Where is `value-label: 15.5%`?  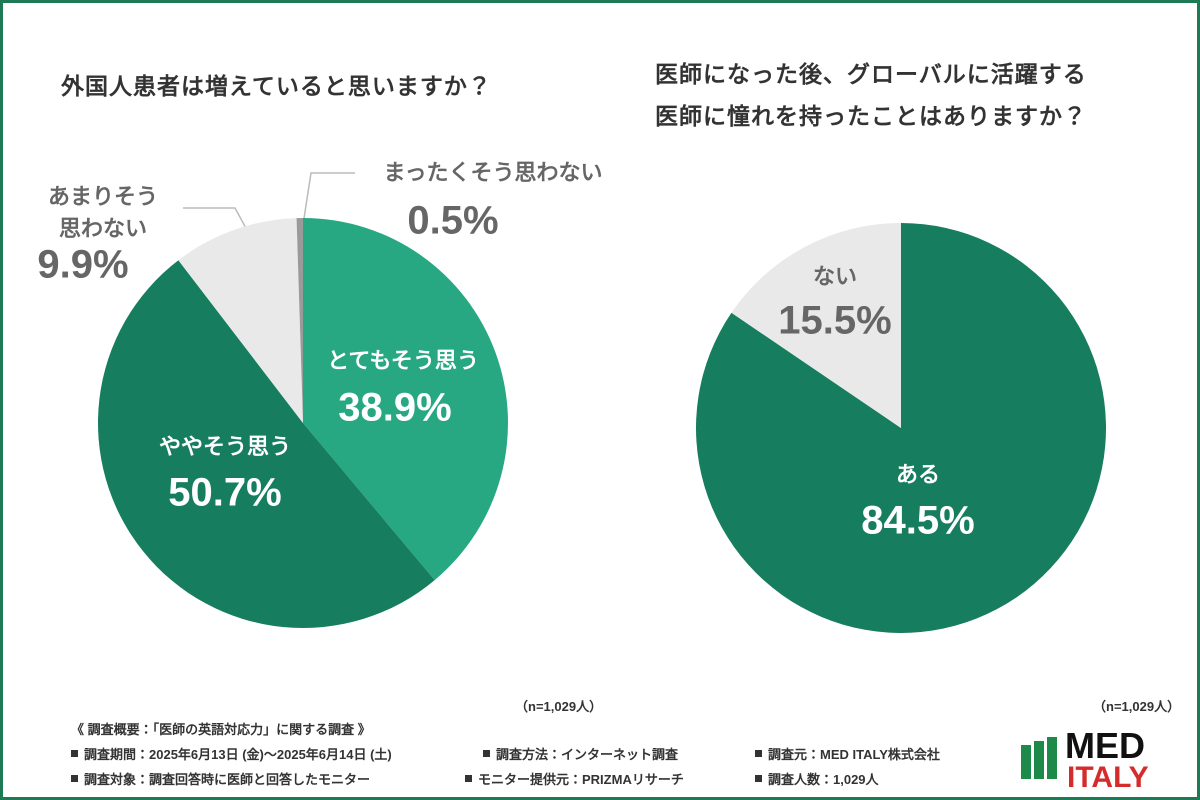
value-label: 15.5% is located at coordinates (835, 320).